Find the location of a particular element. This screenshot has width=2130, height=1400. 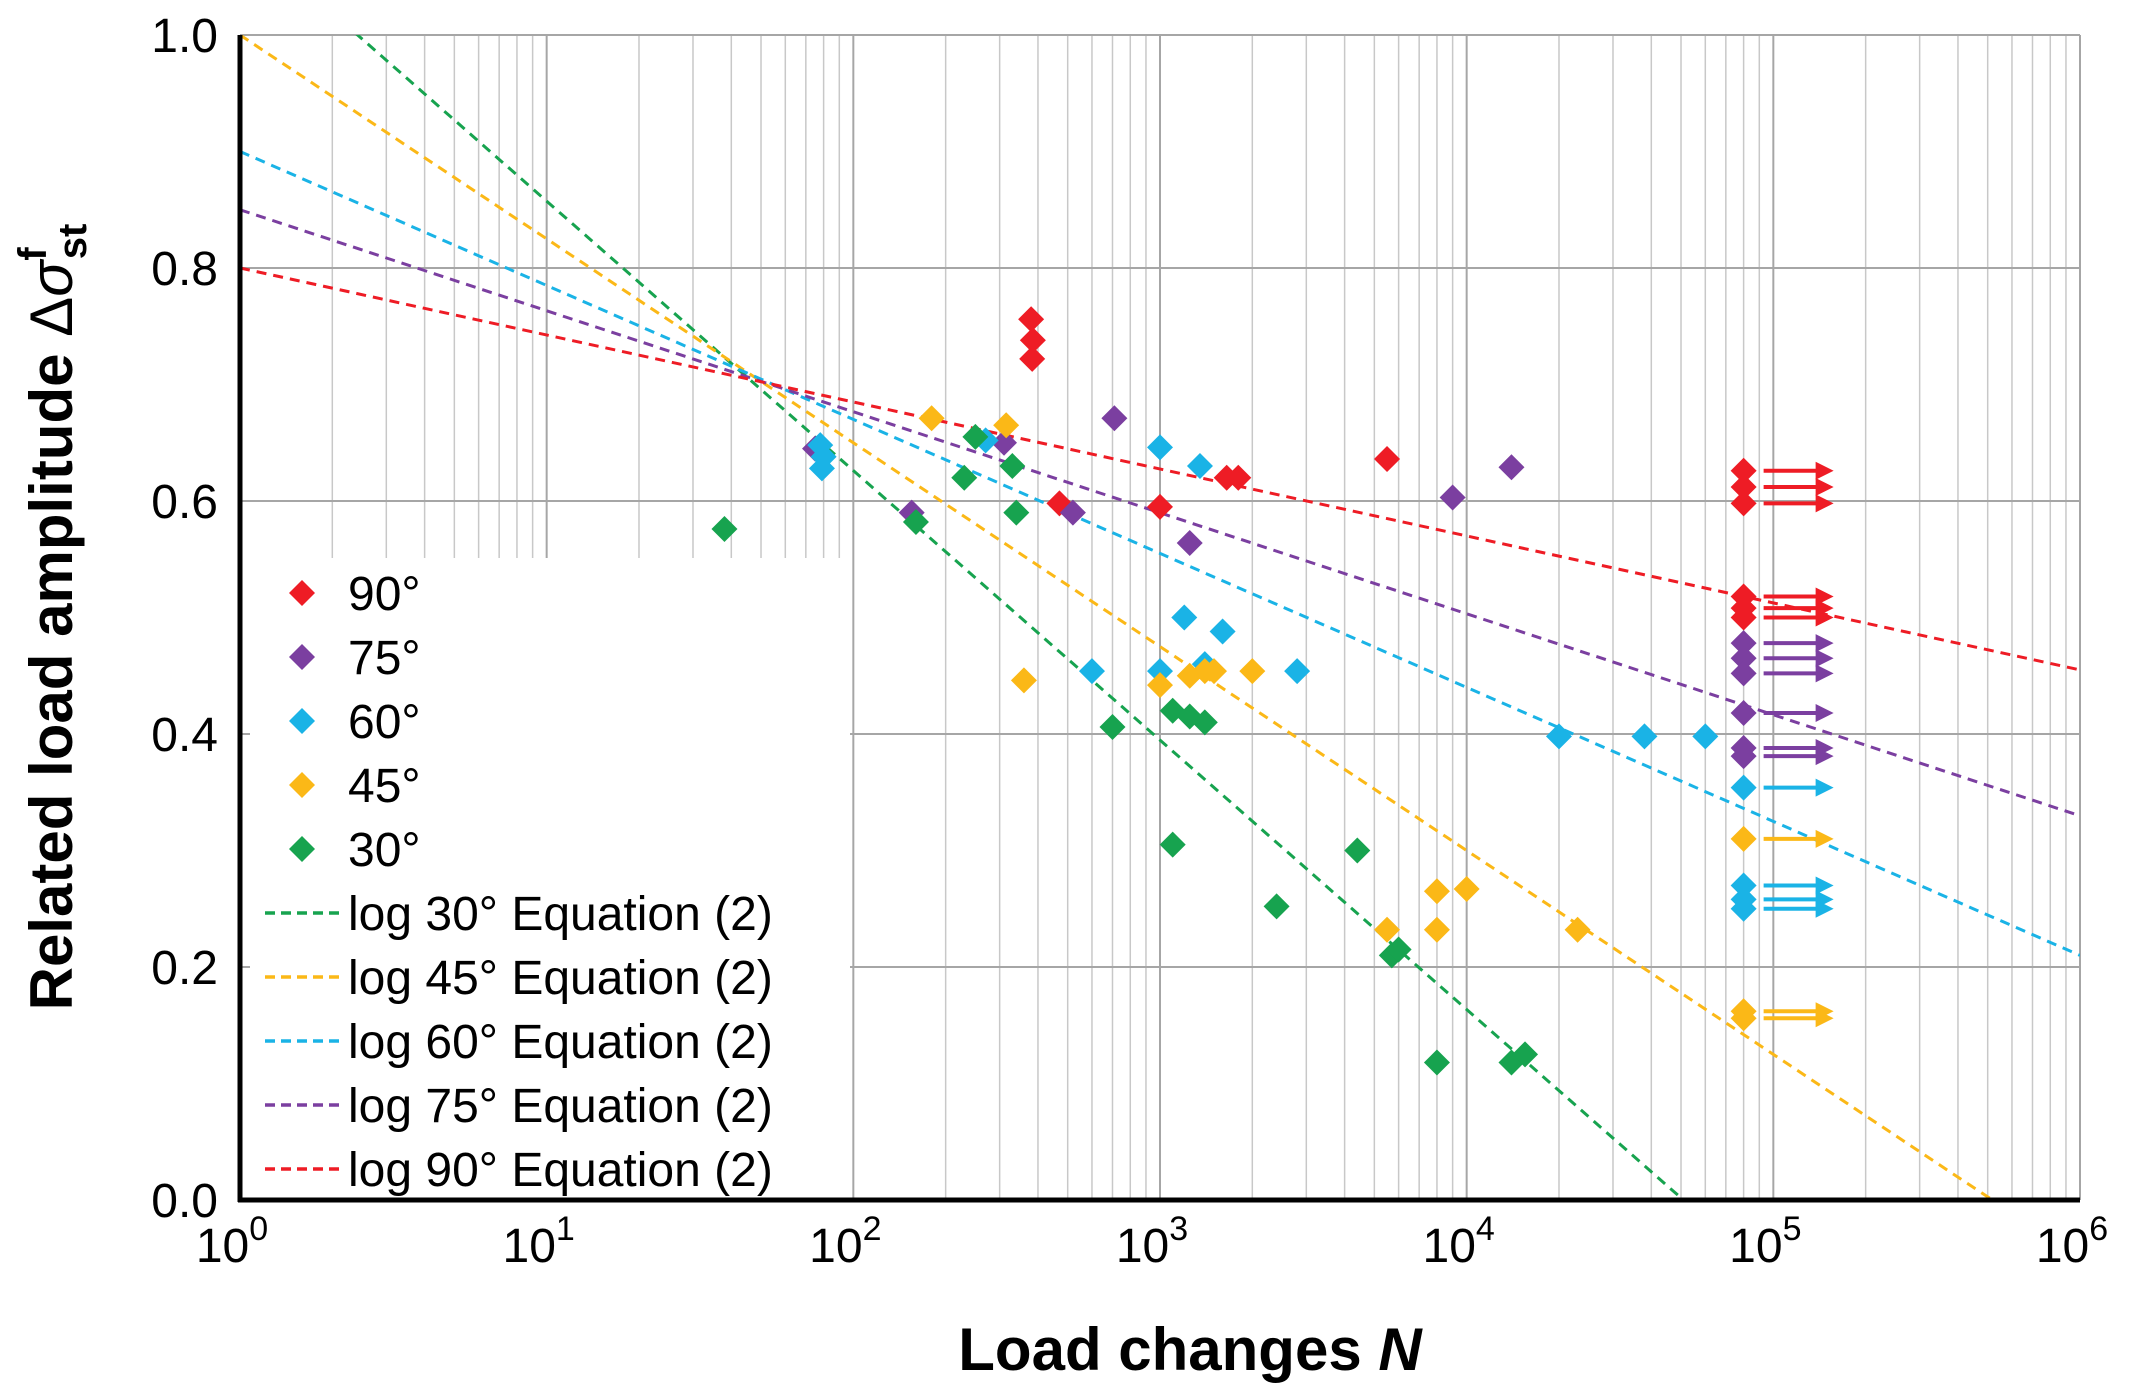

x-tick-label: 10³ is located at coordinates (1152, 1241).